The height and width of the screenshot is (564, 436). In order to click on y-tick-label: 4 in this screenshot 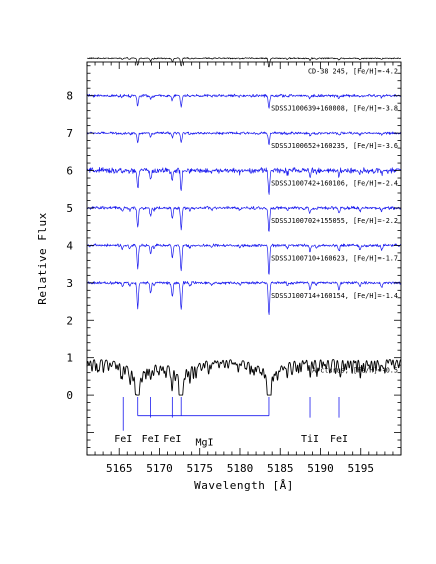, I will do `click(69, 245)`.